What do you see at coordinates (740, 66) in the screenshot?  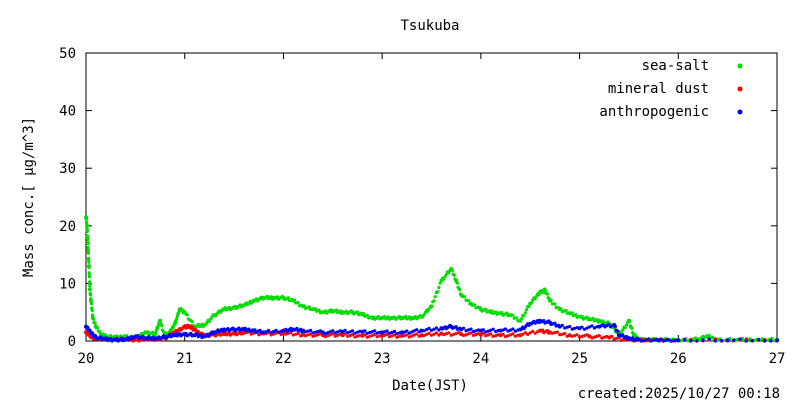 I see `legend-marker` at bounding box center [740, 66].